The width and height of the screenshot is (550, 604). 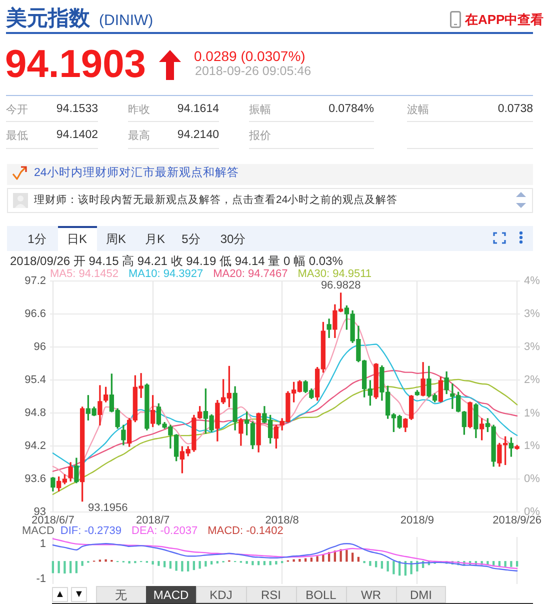 What do you see at coordinates (532, 281) in the screenshot?
I see `y2-tick-label: 4%` at bounding box center [532, 281].